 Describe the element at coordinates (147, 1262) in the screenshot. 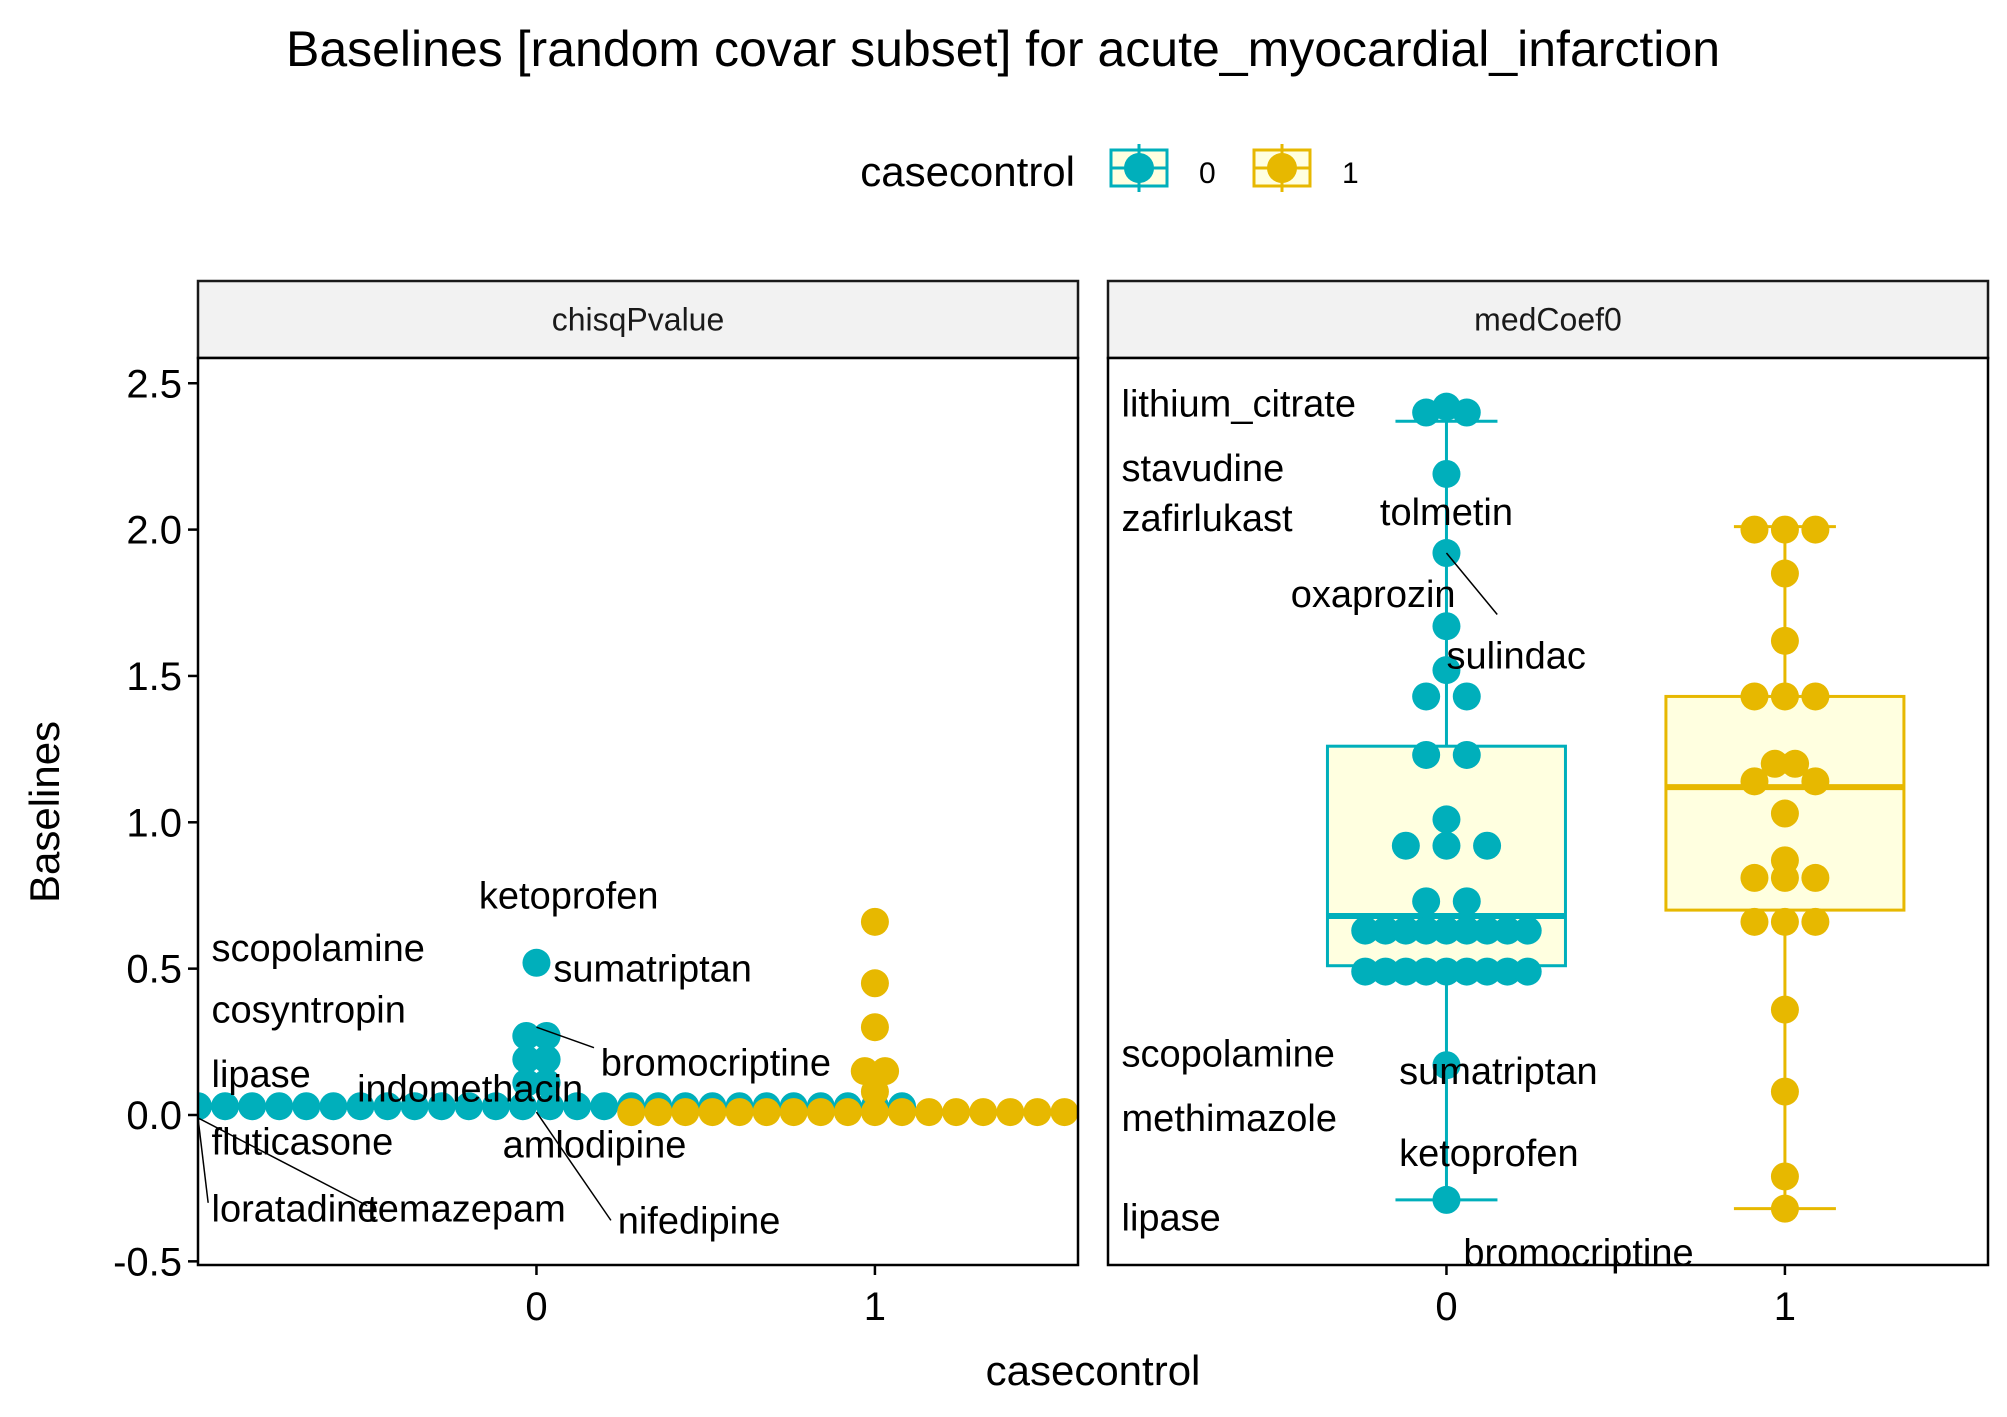

I see `y-tick-label: -0.5` at that location.